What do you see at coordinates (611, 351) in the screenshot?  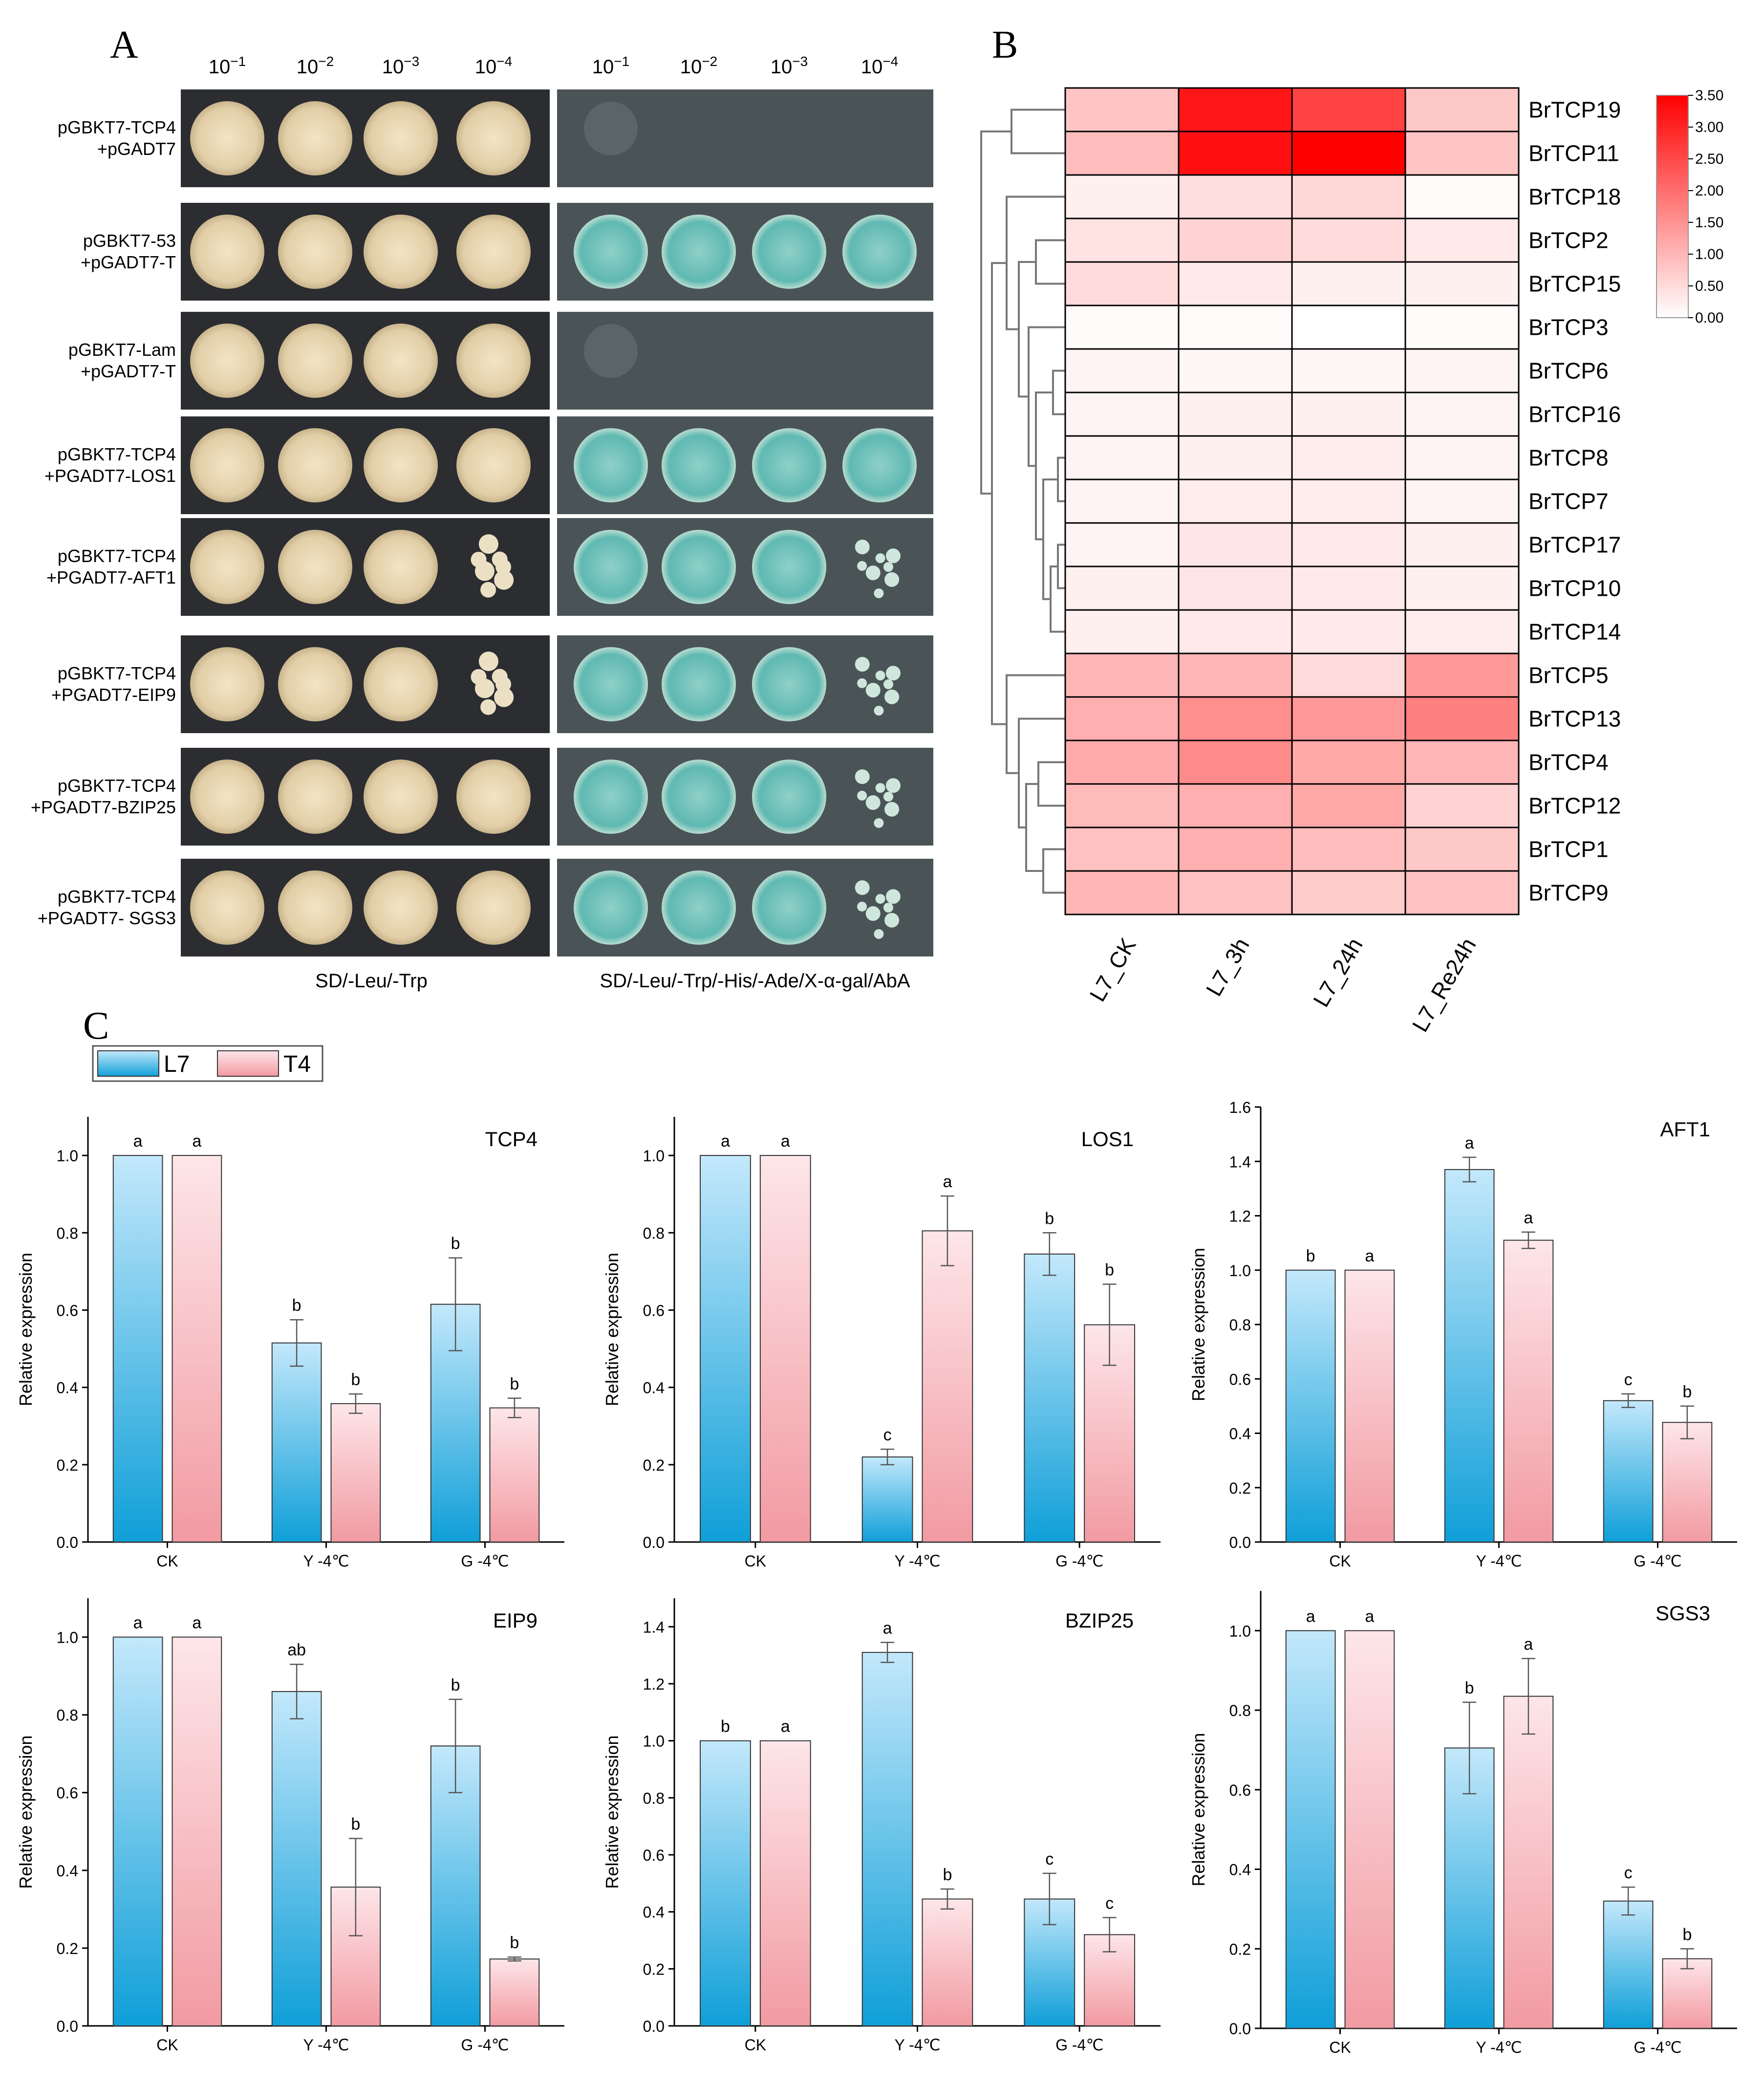 I see `colony-faint` at bounding box center [611, 351].